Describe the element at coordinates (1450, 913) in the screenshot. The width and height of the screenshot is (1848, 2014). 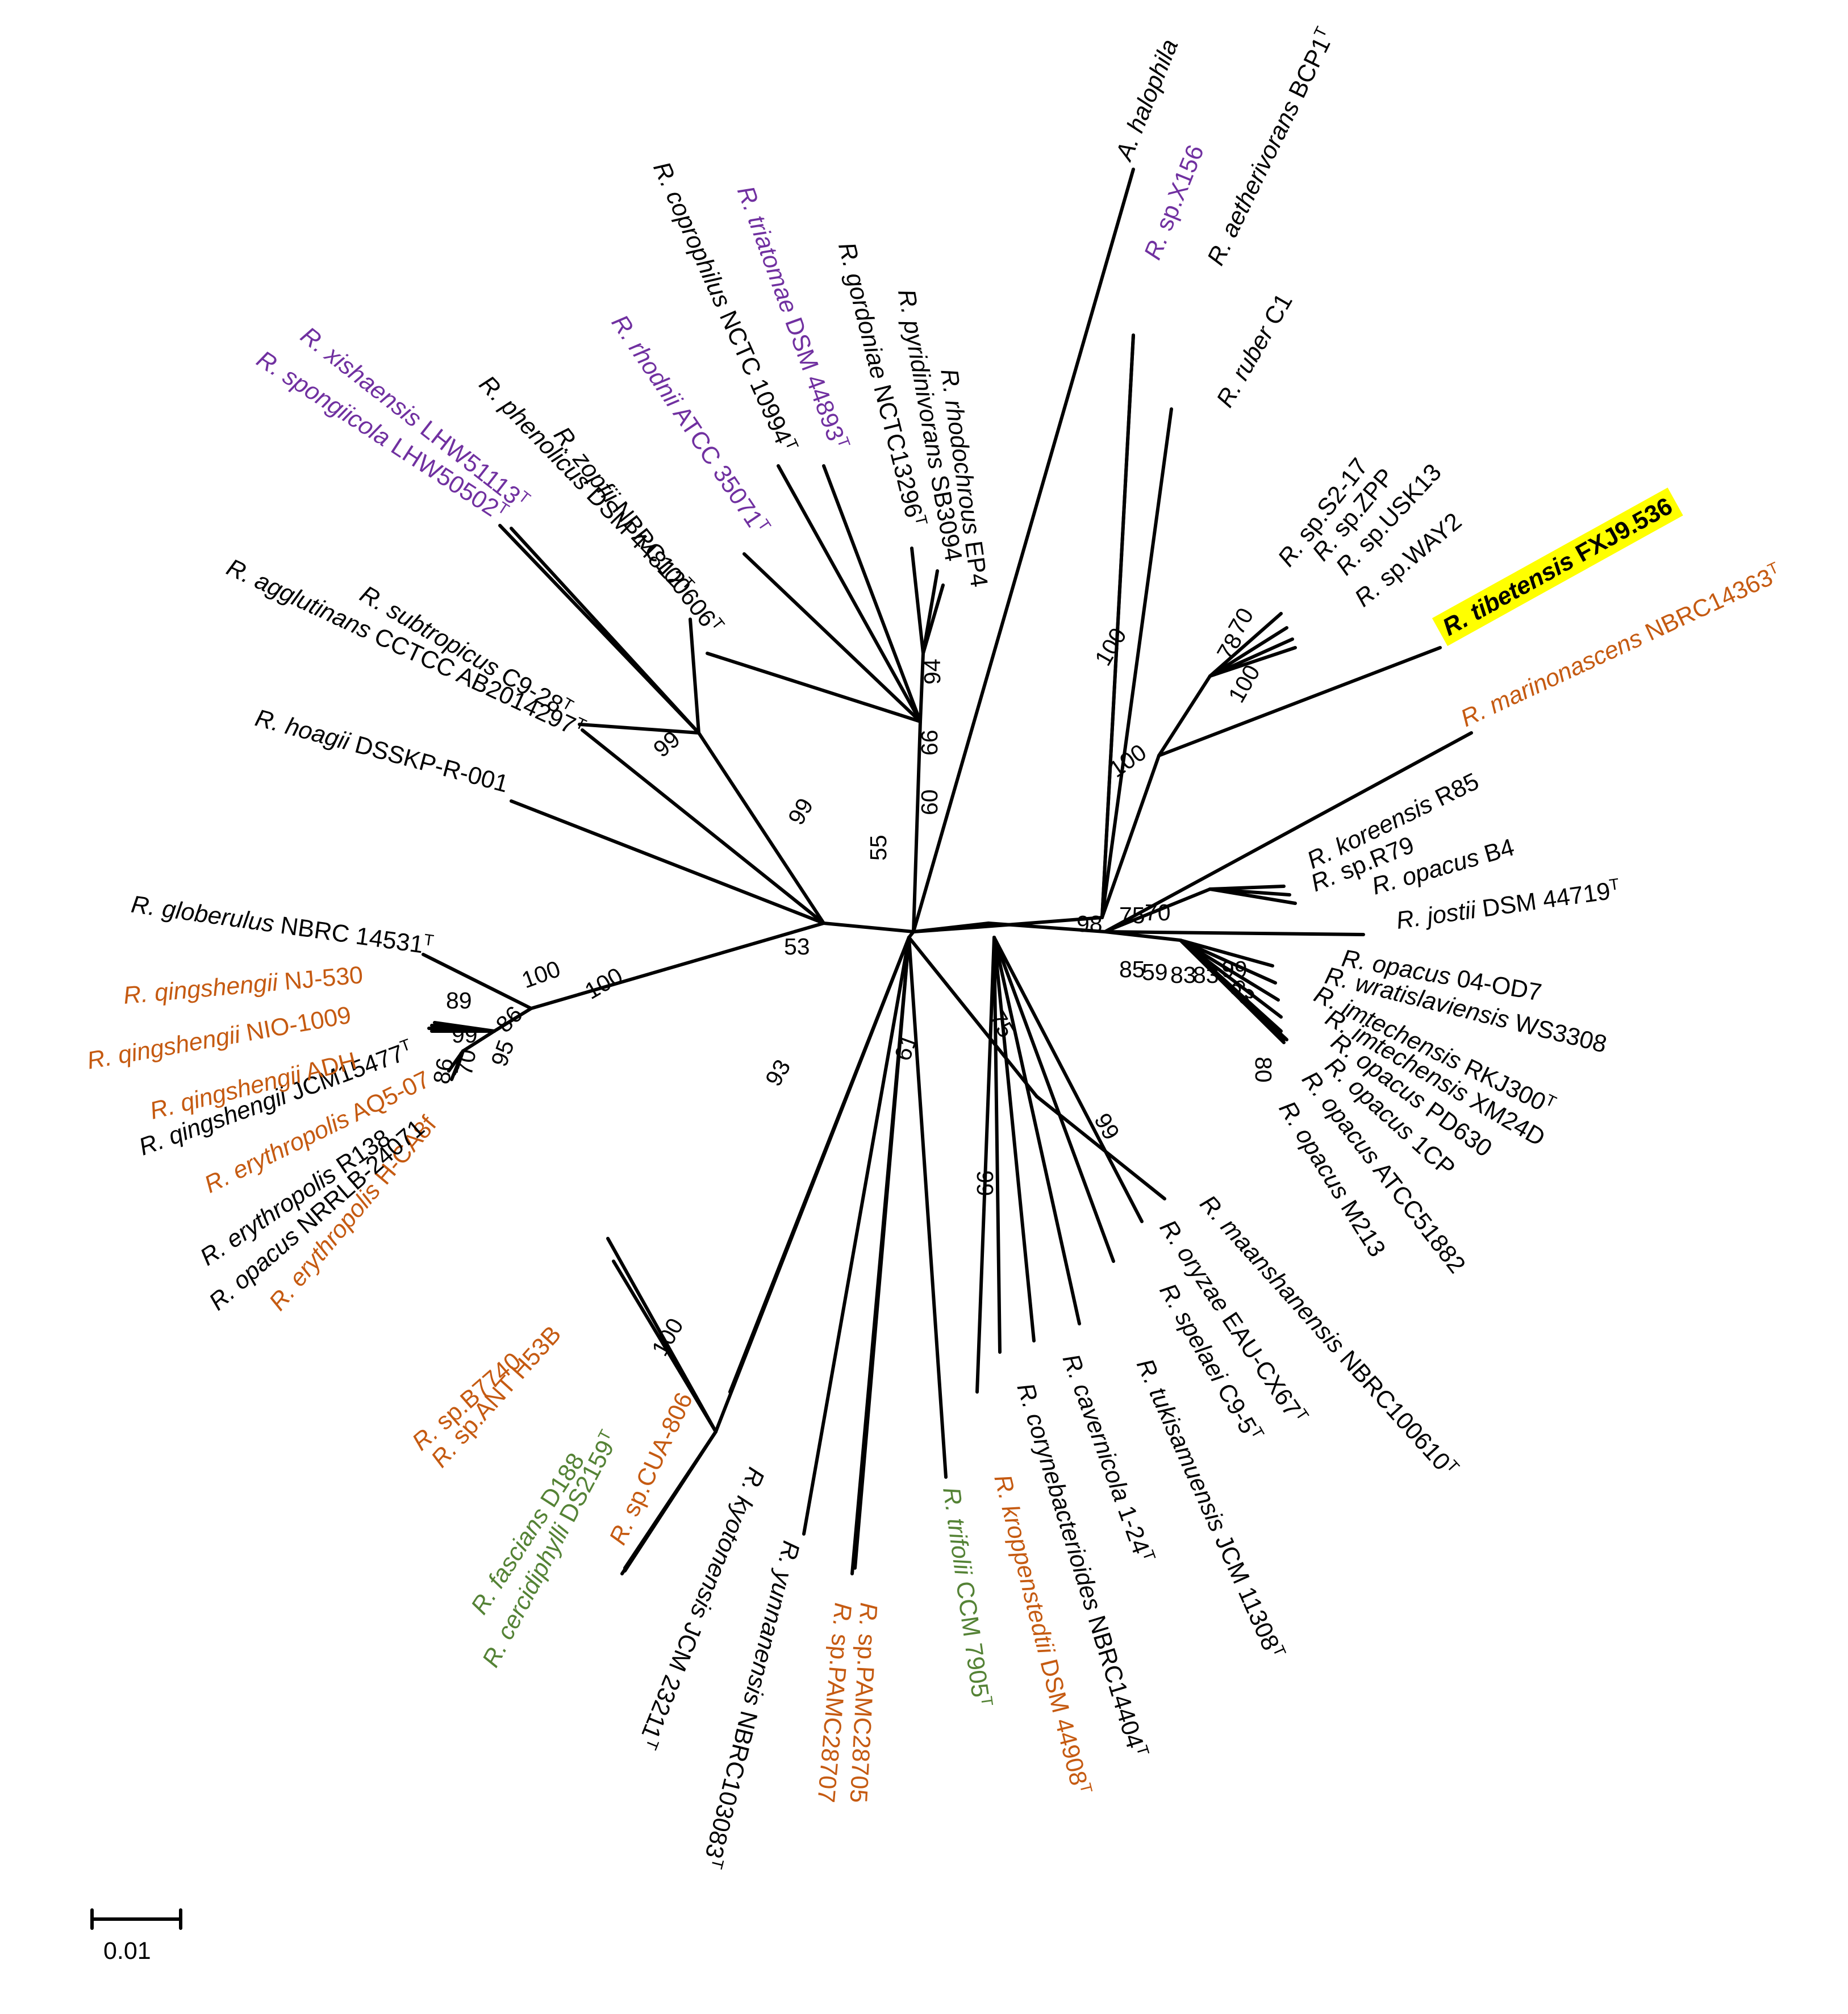
I see `species-text: jostii` at that location.